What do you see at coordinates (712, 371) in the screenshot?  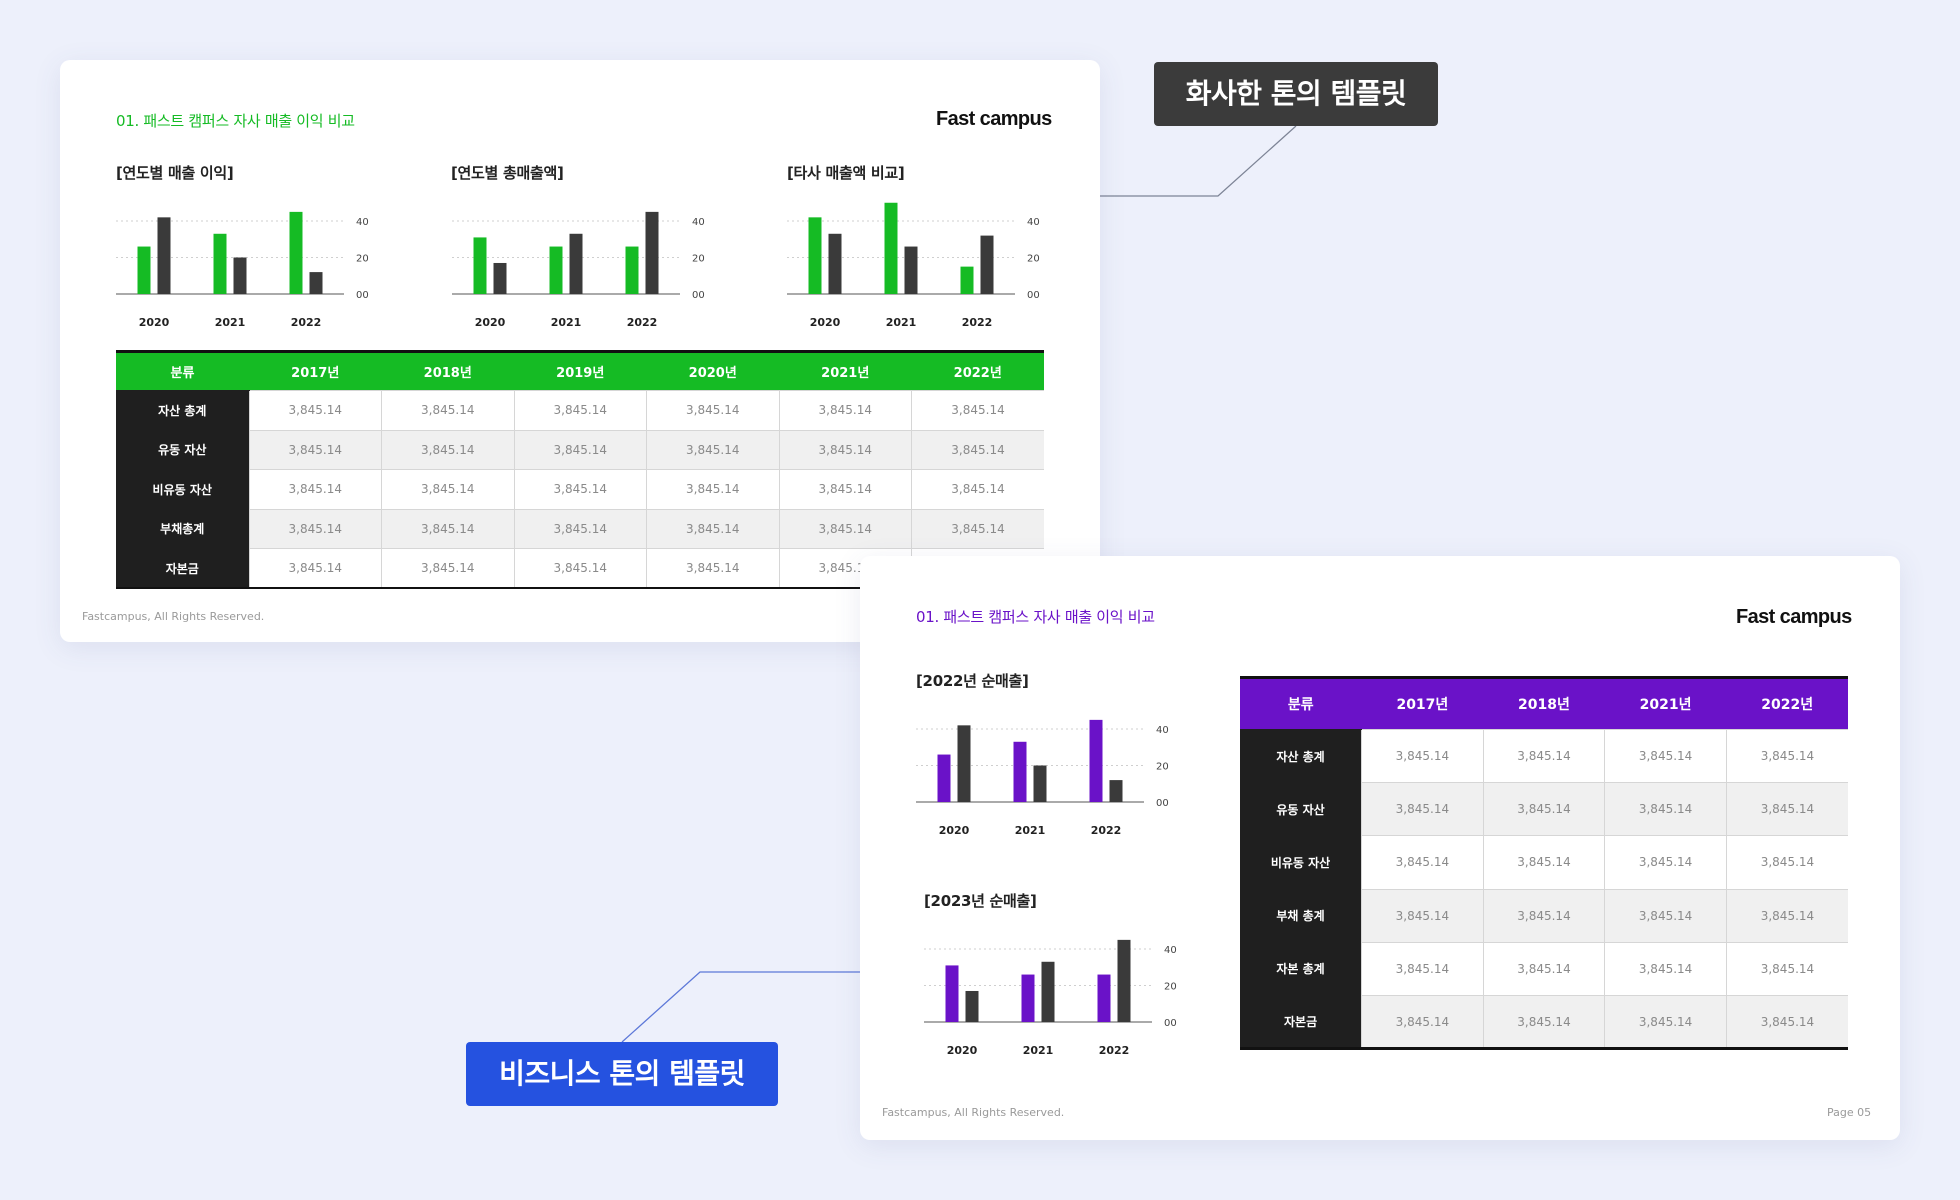 I see `header-2020: 2020년` at bounding box center [712, 371].